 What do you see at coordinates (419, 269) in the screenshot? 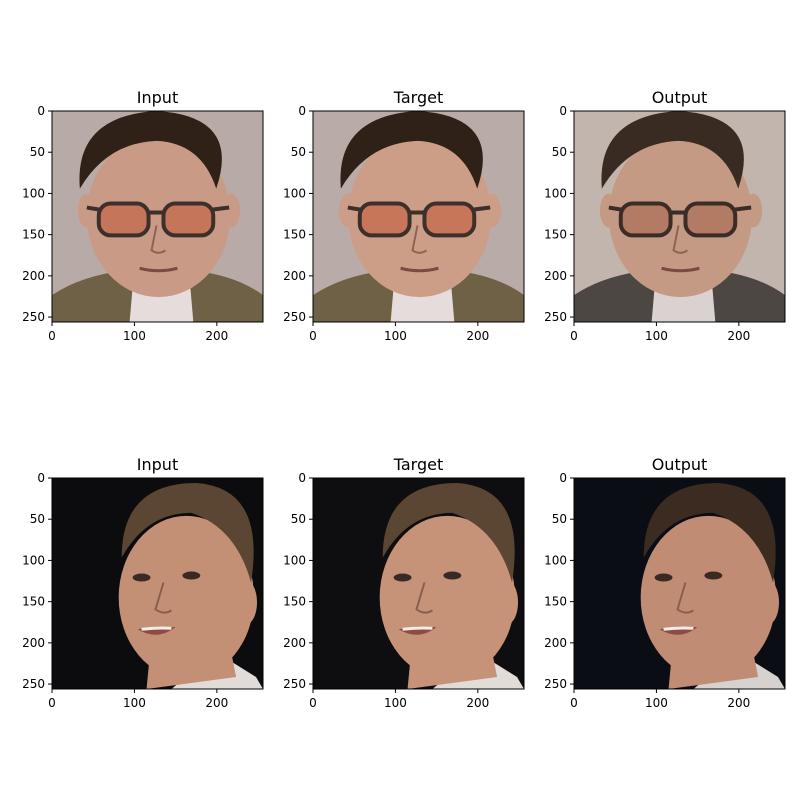
I see `mouth-shape` at bounding box center [419, 269].